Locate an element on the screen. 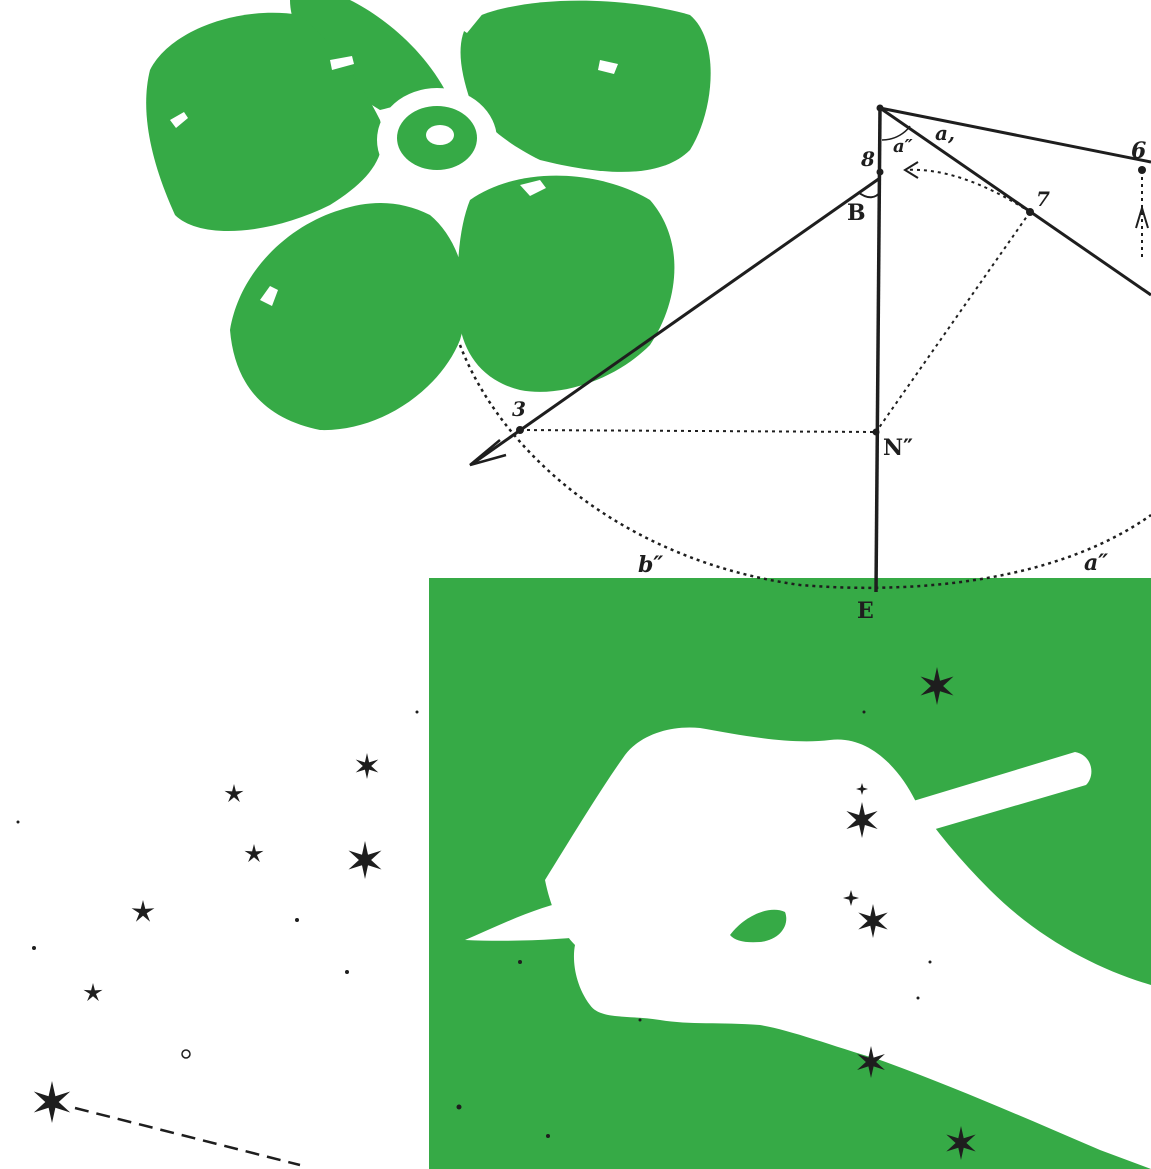 This screenshot has width=1151, height=1169. label-arc-a2: a″ is located at coordinates (903, 146).